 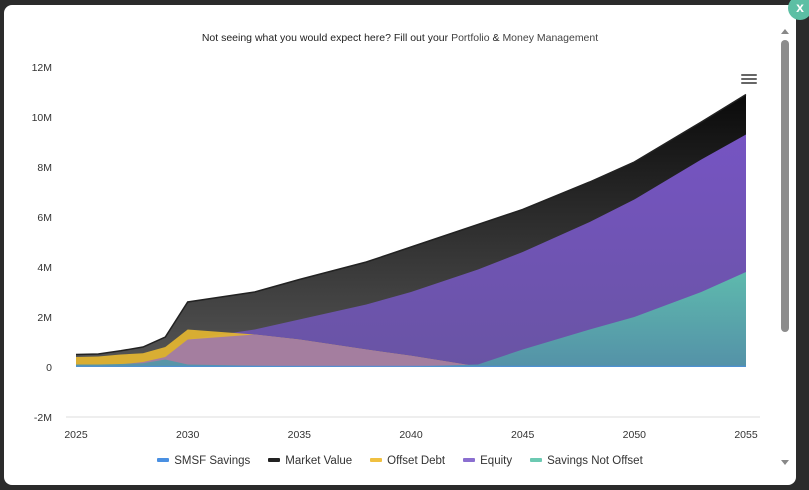 I want to click on legend-item-offset-debt: Offset Debt, so click(x=407, y=461).